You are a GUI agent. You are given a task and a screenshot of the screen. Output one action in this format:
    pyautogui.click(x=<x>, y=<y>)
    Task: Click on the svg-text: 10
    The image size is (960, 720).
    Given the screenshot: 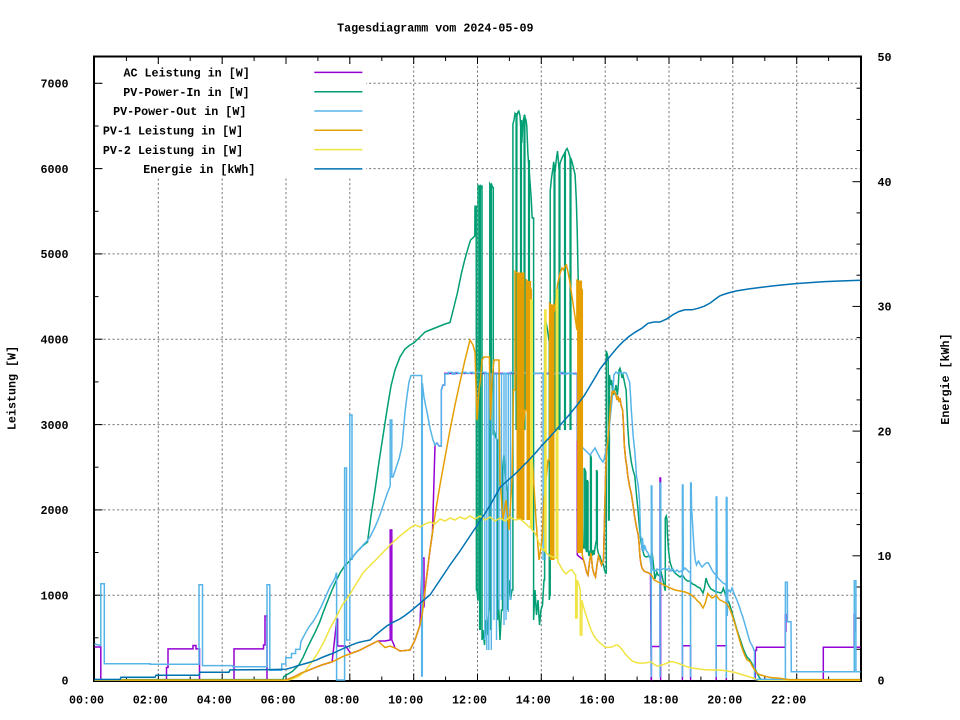 What is the action you would take?
    pyautogui.click(x=885, y=557)
    